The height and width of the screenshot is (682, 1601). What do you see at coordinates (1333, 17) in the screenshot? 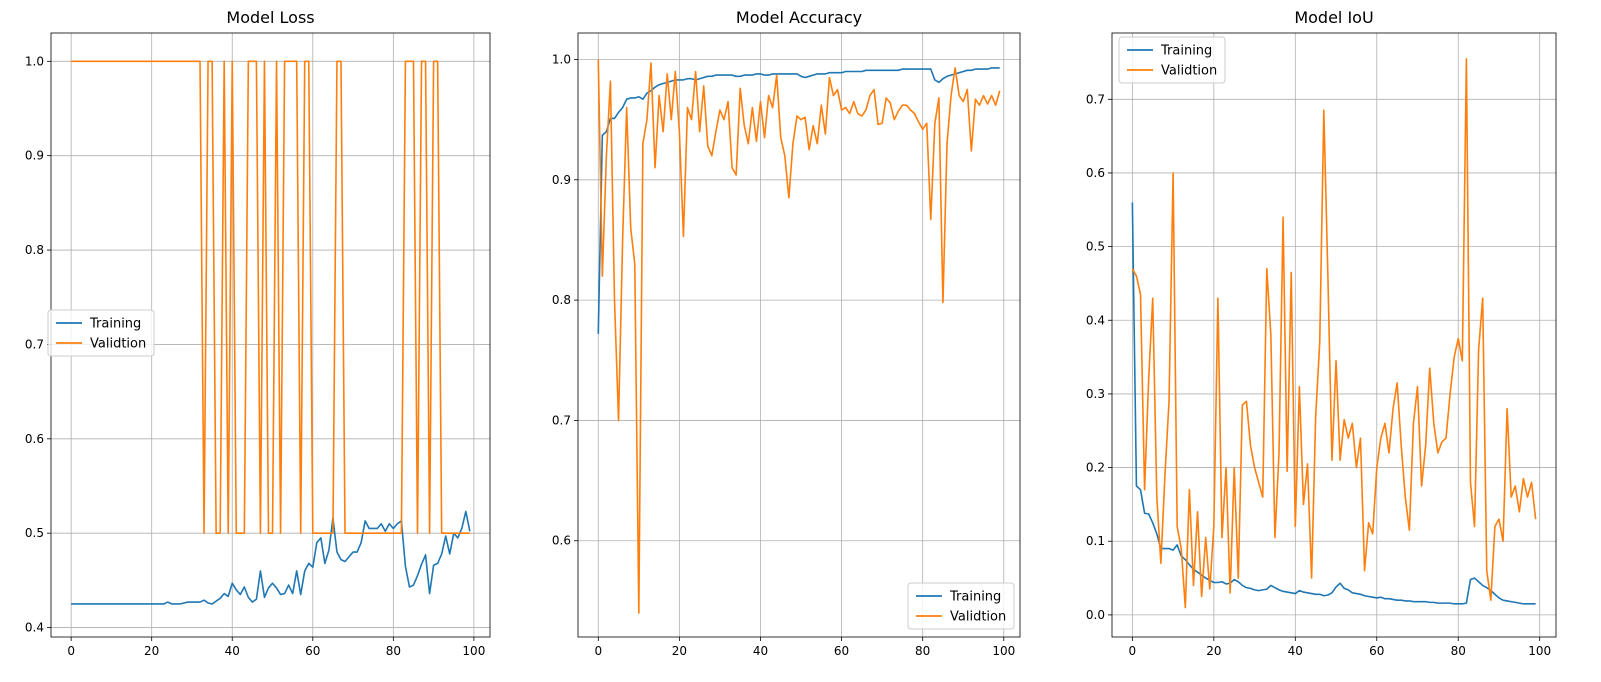
I see `chart-title: Model IoU` at bounding box center [1333, 17].